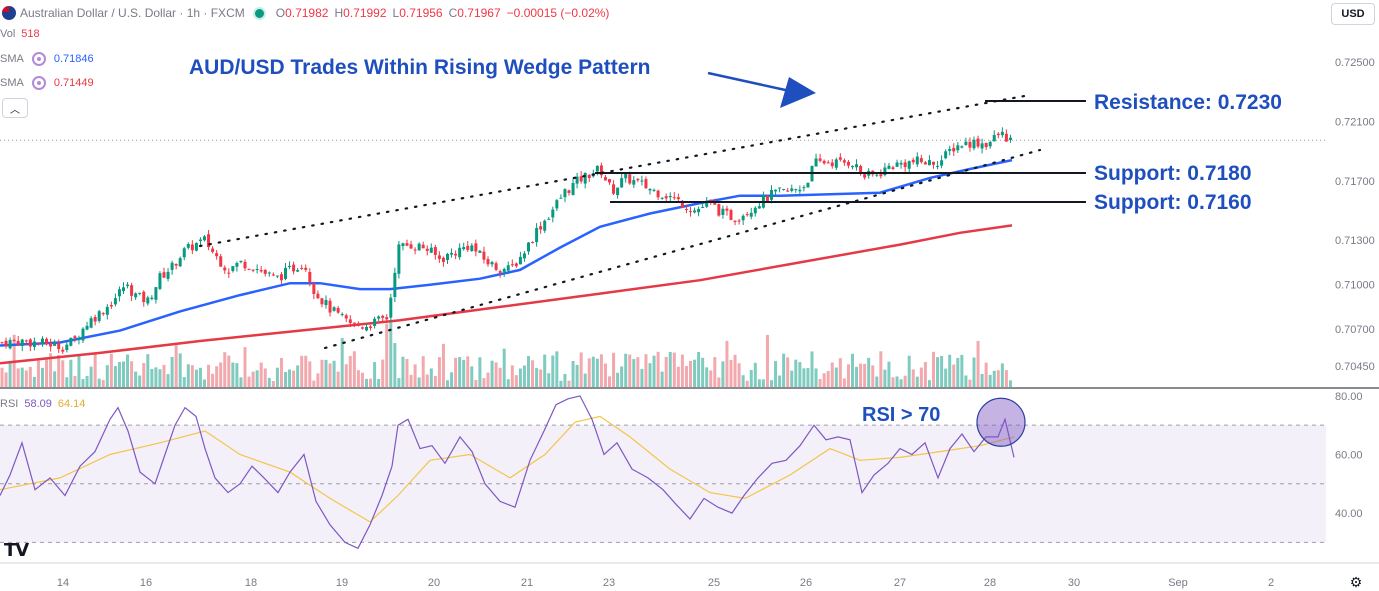 The image size is (1379, 591). I want to click on rsi-legend: RSI 58.09 64.14, so click(42, 404).